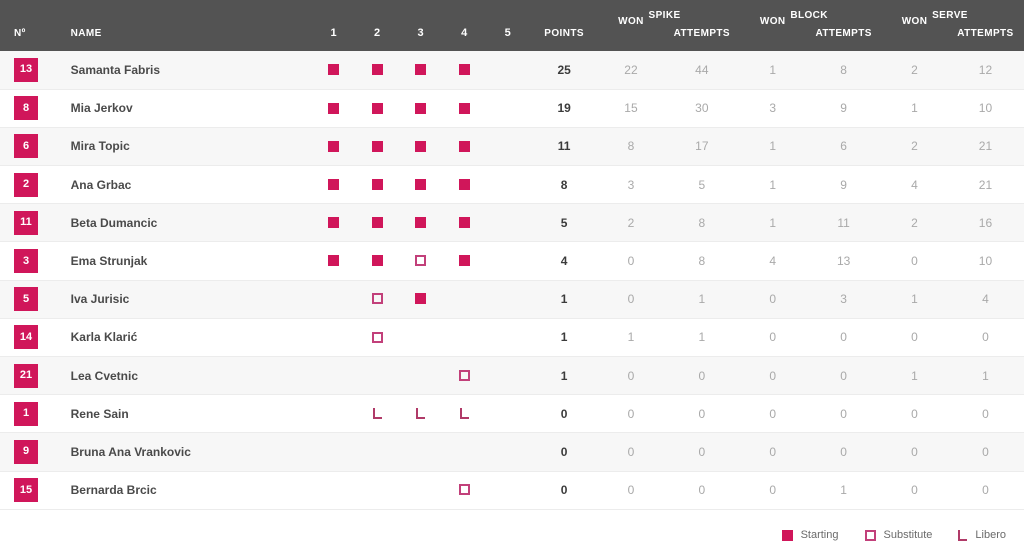  I want to click on spike-won-cell: 0, so click(631, 299).